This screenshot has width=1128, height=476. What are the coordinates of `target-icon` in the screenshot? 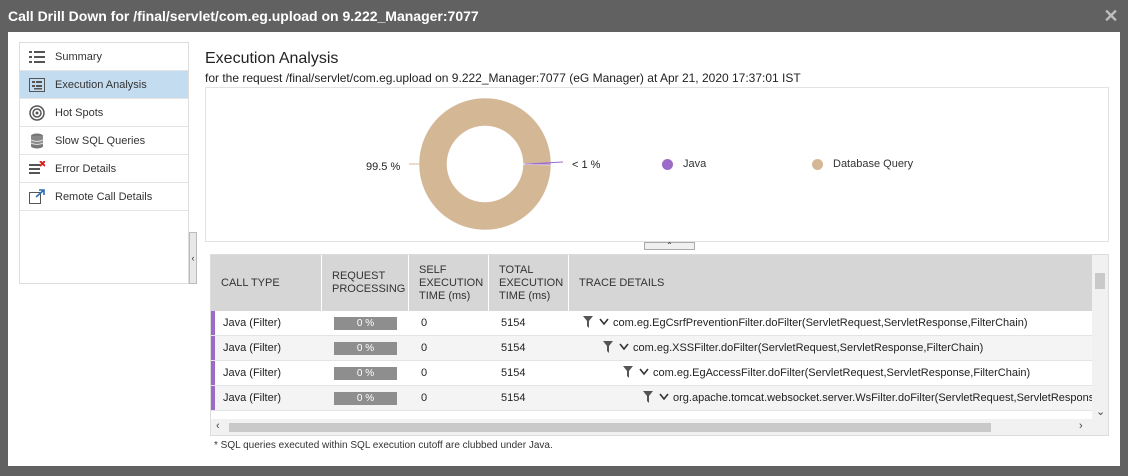 It's located at (37, 112).